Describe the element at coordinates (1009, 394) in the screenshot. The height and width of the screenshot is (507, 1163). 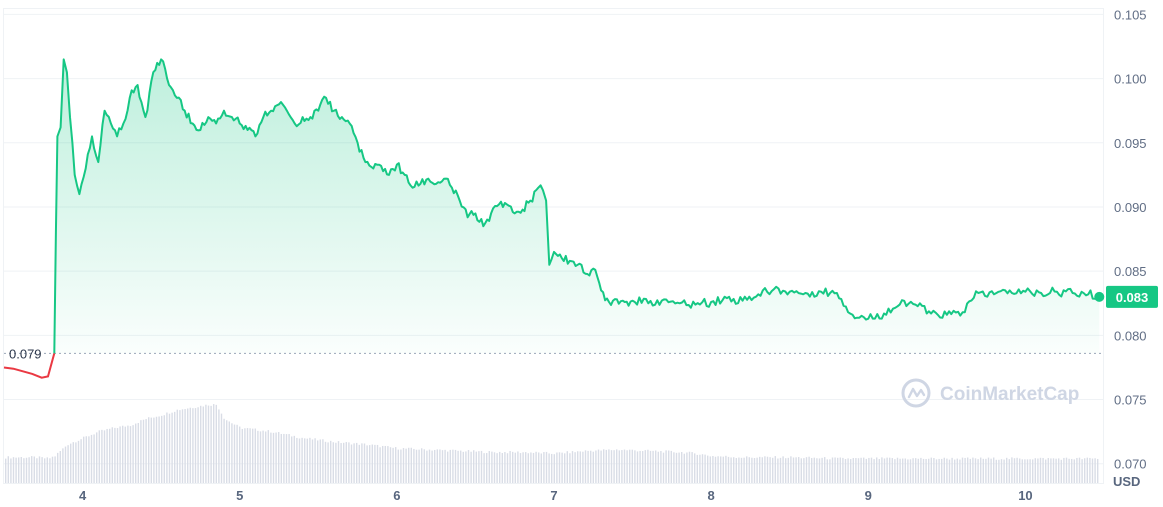
I see `watermark-text: CoinMarketCap` at that location.